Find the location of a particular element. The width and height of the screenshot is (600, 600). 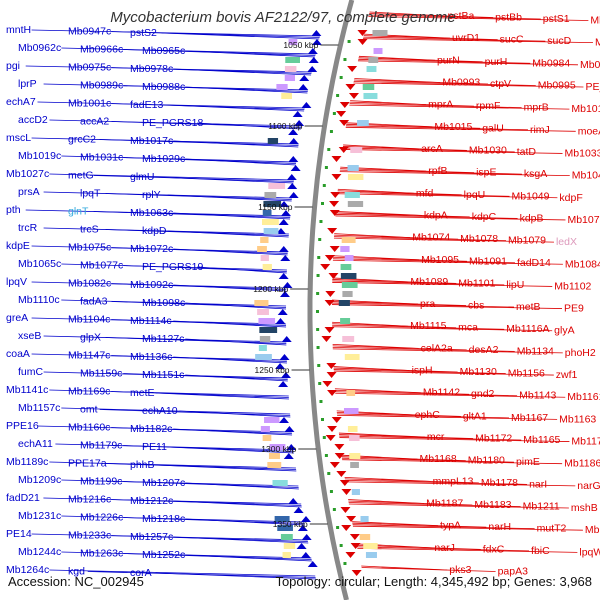

gene-label: fadE13 is located at coordinates (146, 105).